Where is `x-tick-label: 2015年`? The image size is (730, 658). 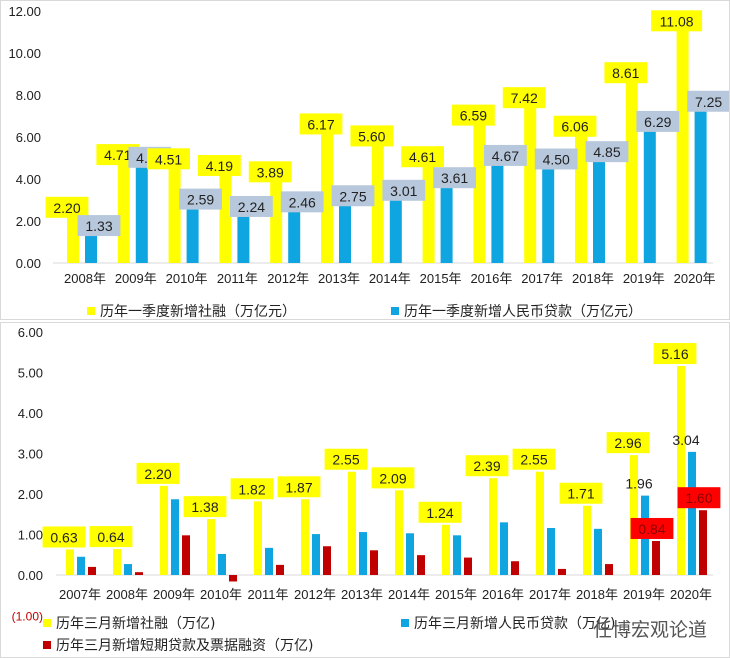
x-tick-label: 2015年 is located at coordinates (456, 594).